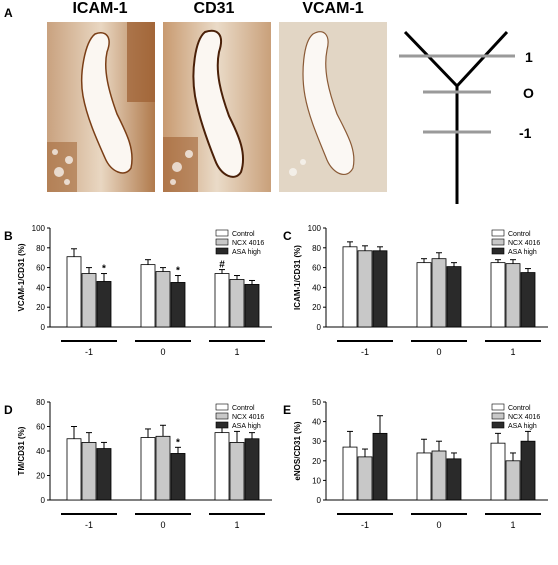 This screenshot has height=565, width=558. What do you see at coordinates (8, 236) in the screenshot?
I see `panel-b-label: B` at bounding box center [8, 236].